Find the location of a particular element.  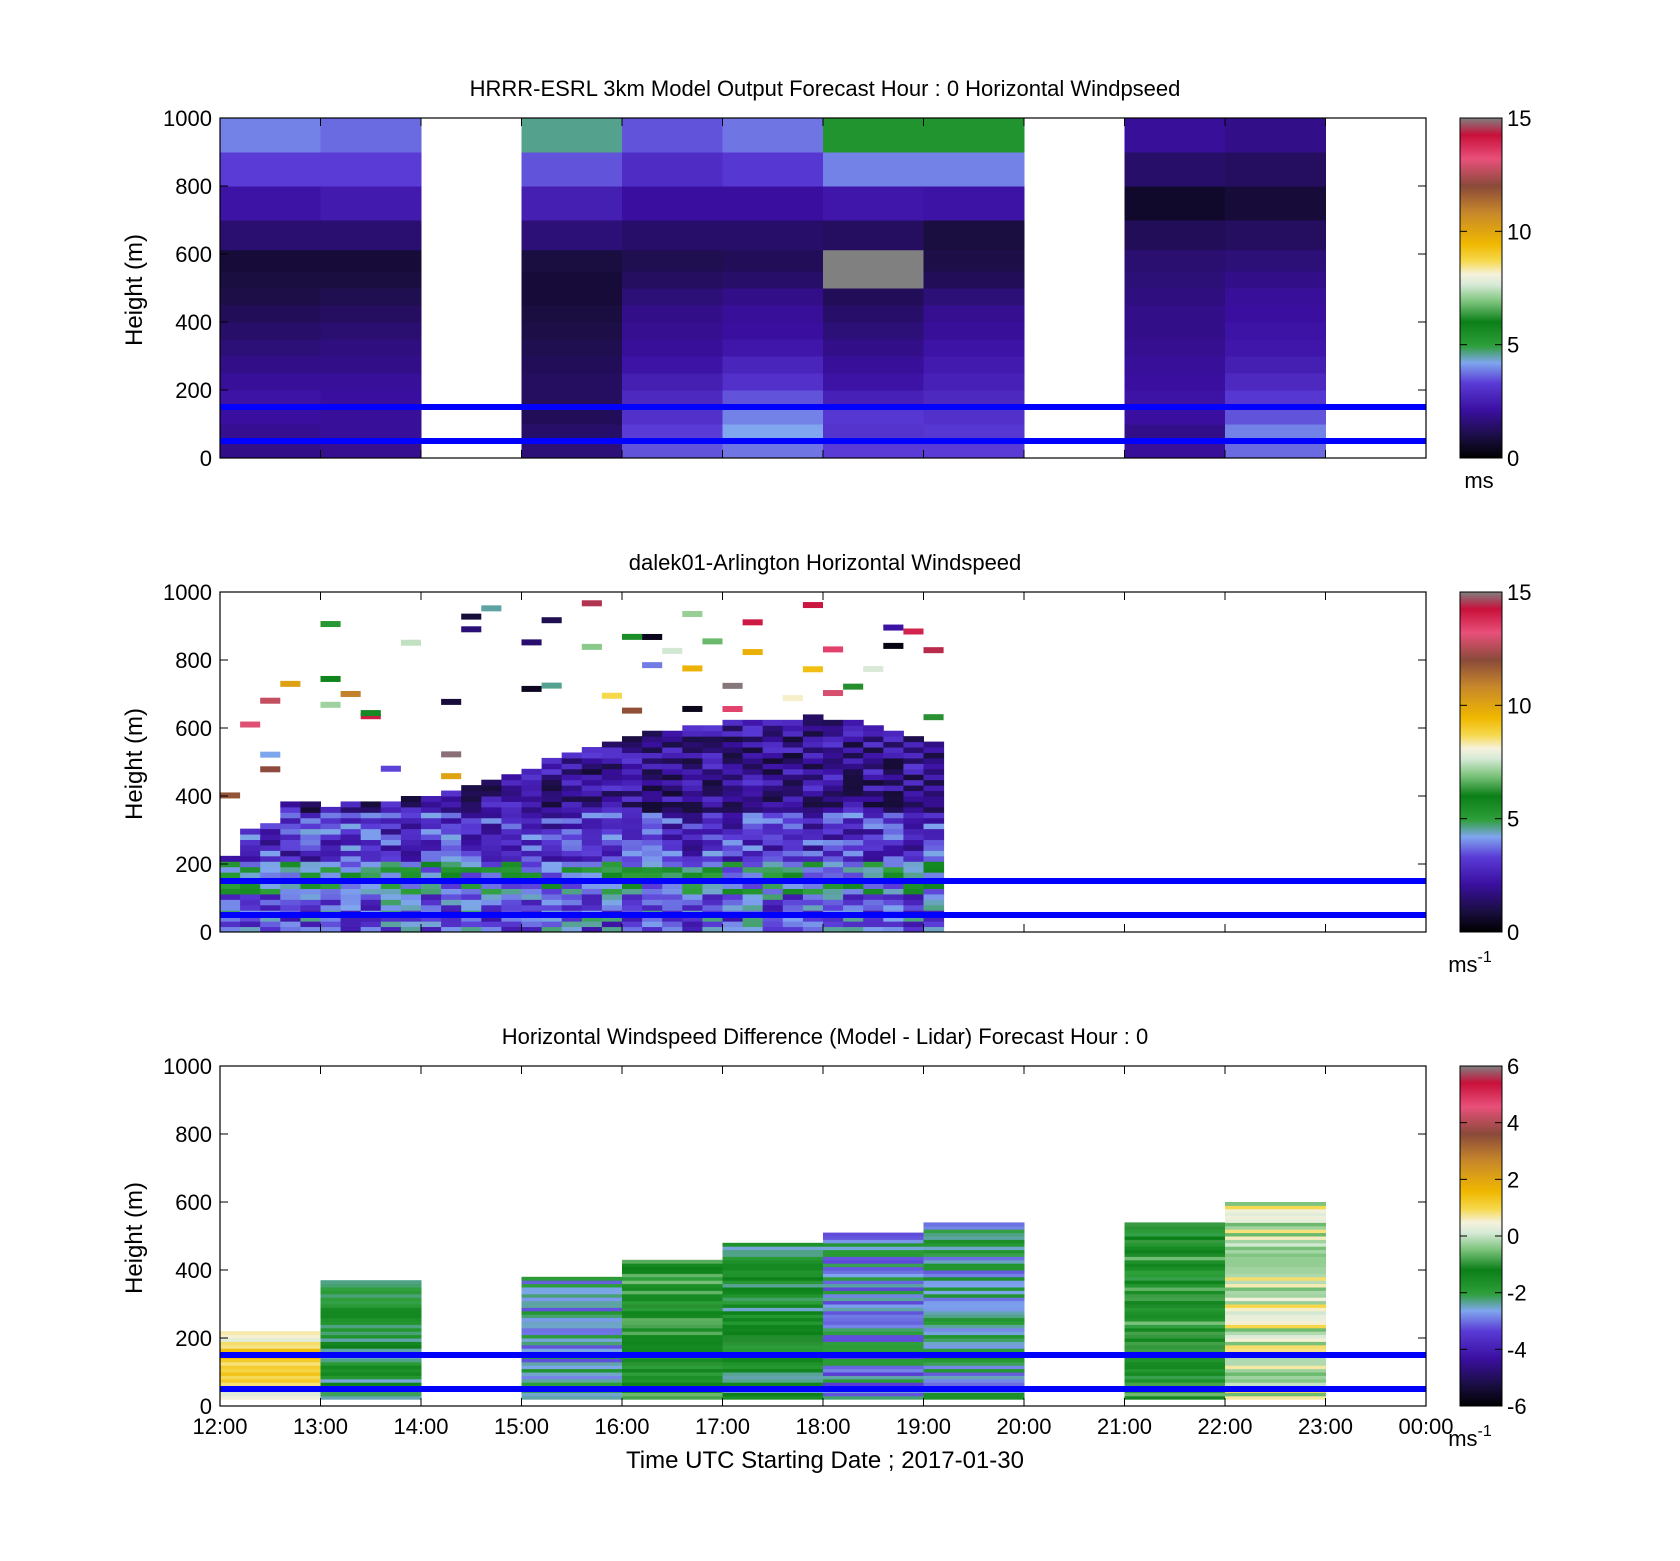

difference-colorbar-unit: ms-1 is located at coordinates (1470, 1437).